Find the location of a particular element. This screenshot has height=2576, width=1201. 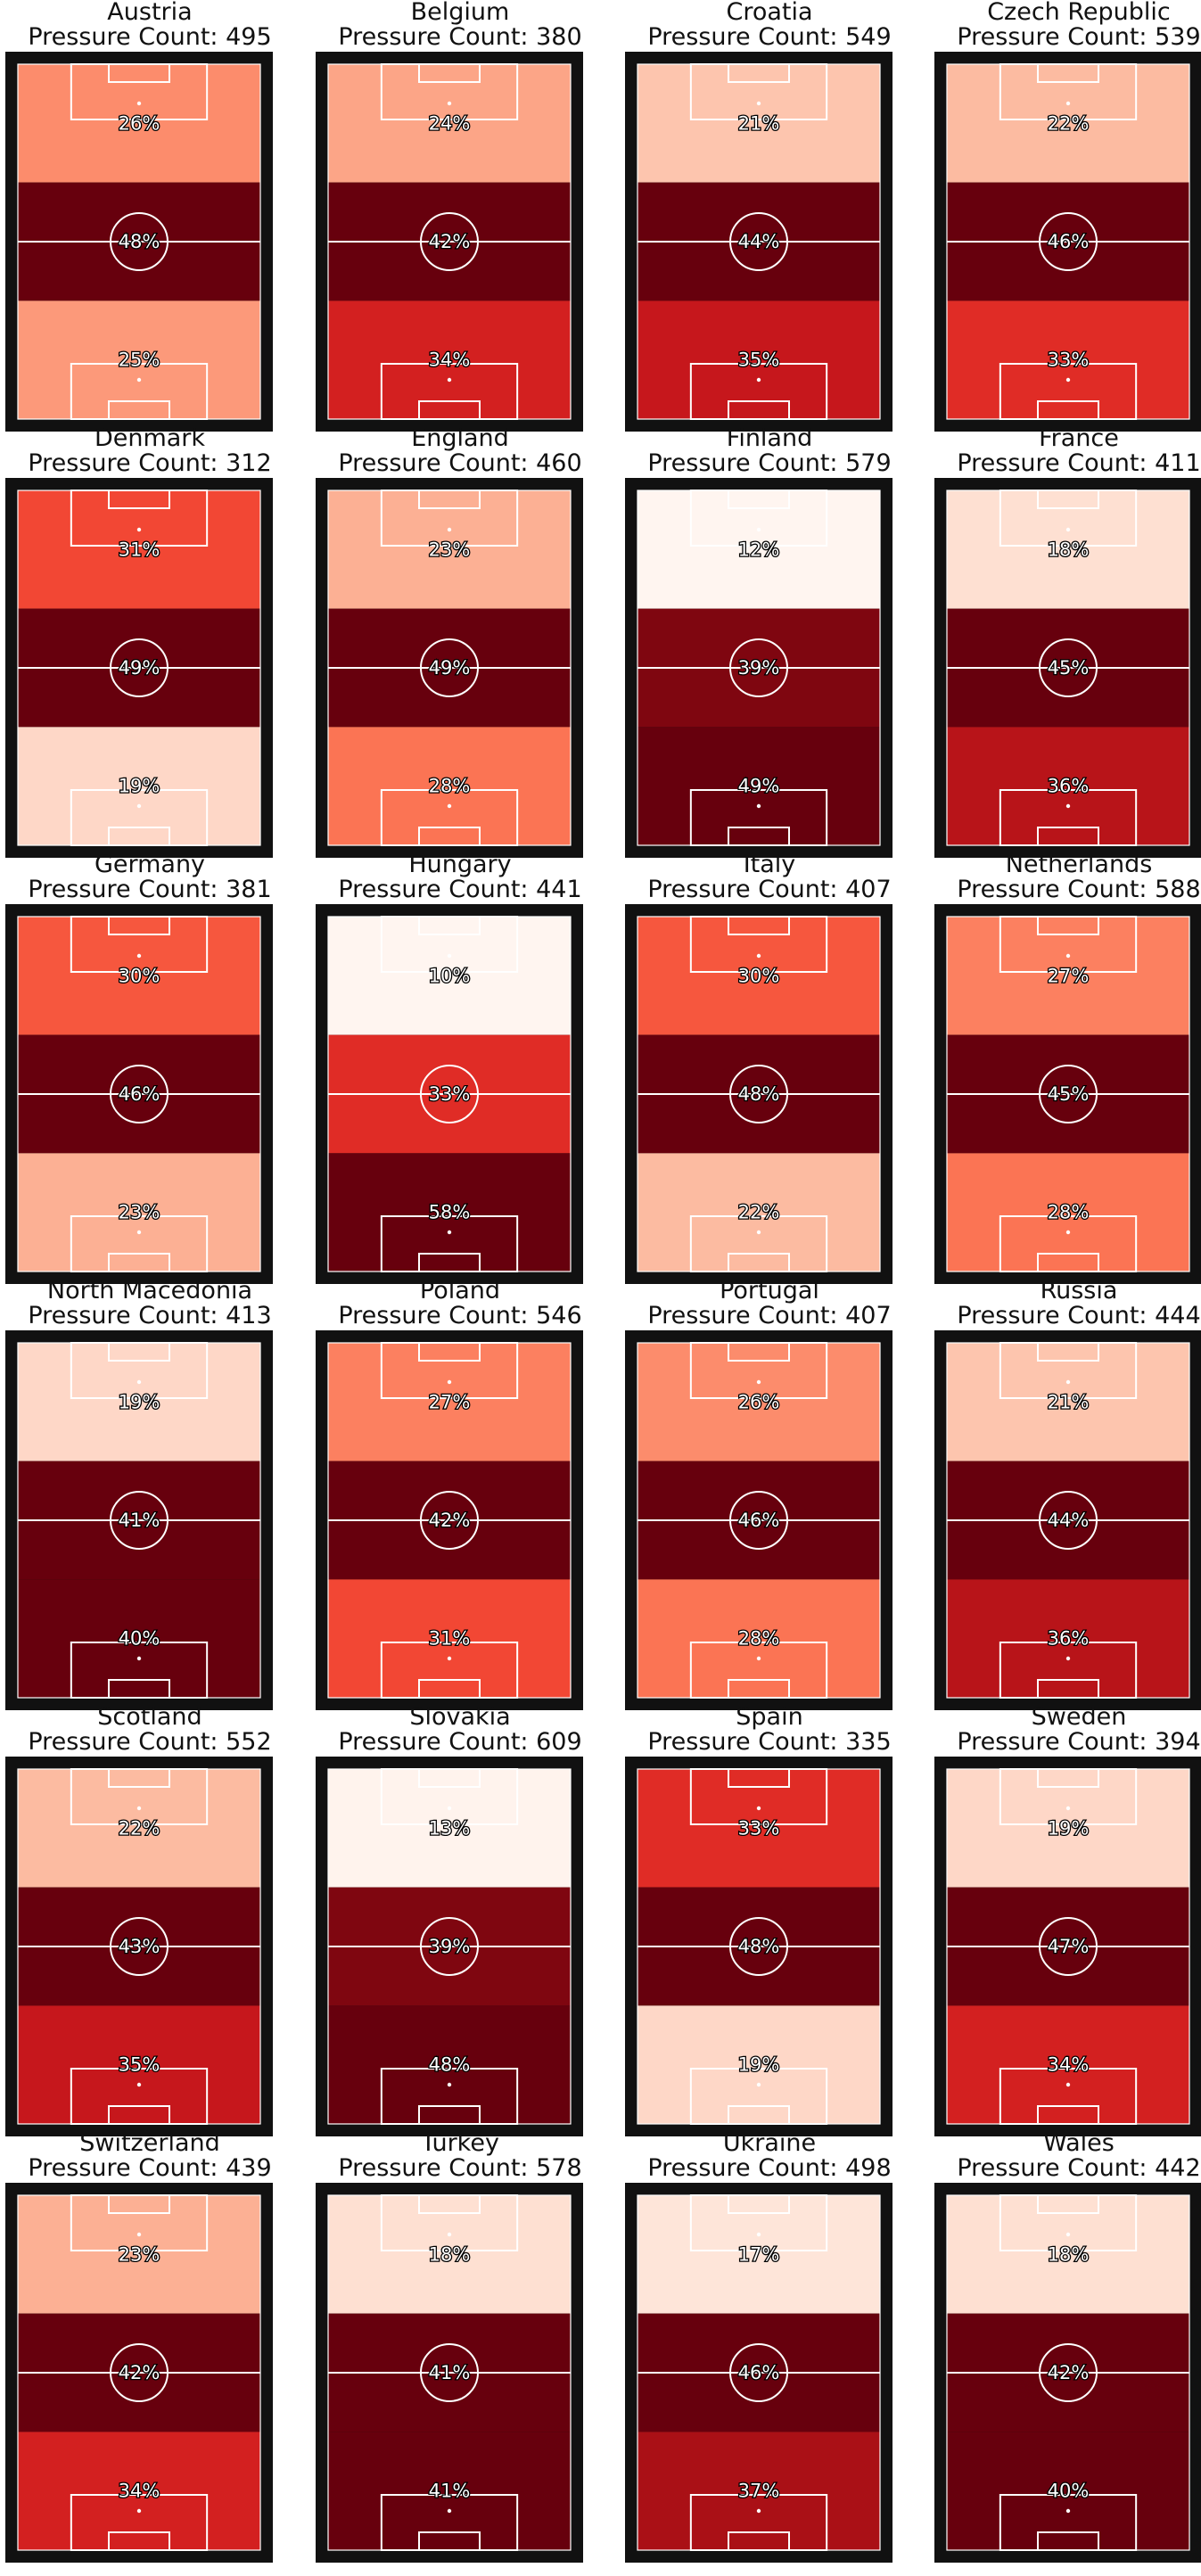

team-panel: Ukraine Pressure Count: 498 17% 46% 37% is located at coordinates (769, 2346).